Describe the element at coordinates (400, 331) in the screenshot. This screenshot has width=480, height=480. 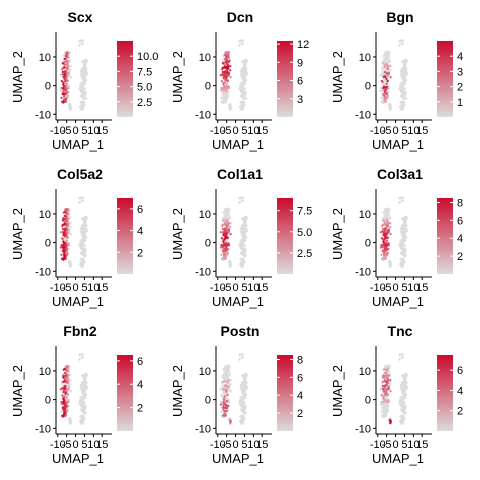
I see `panel-title: Tnc` at that location.